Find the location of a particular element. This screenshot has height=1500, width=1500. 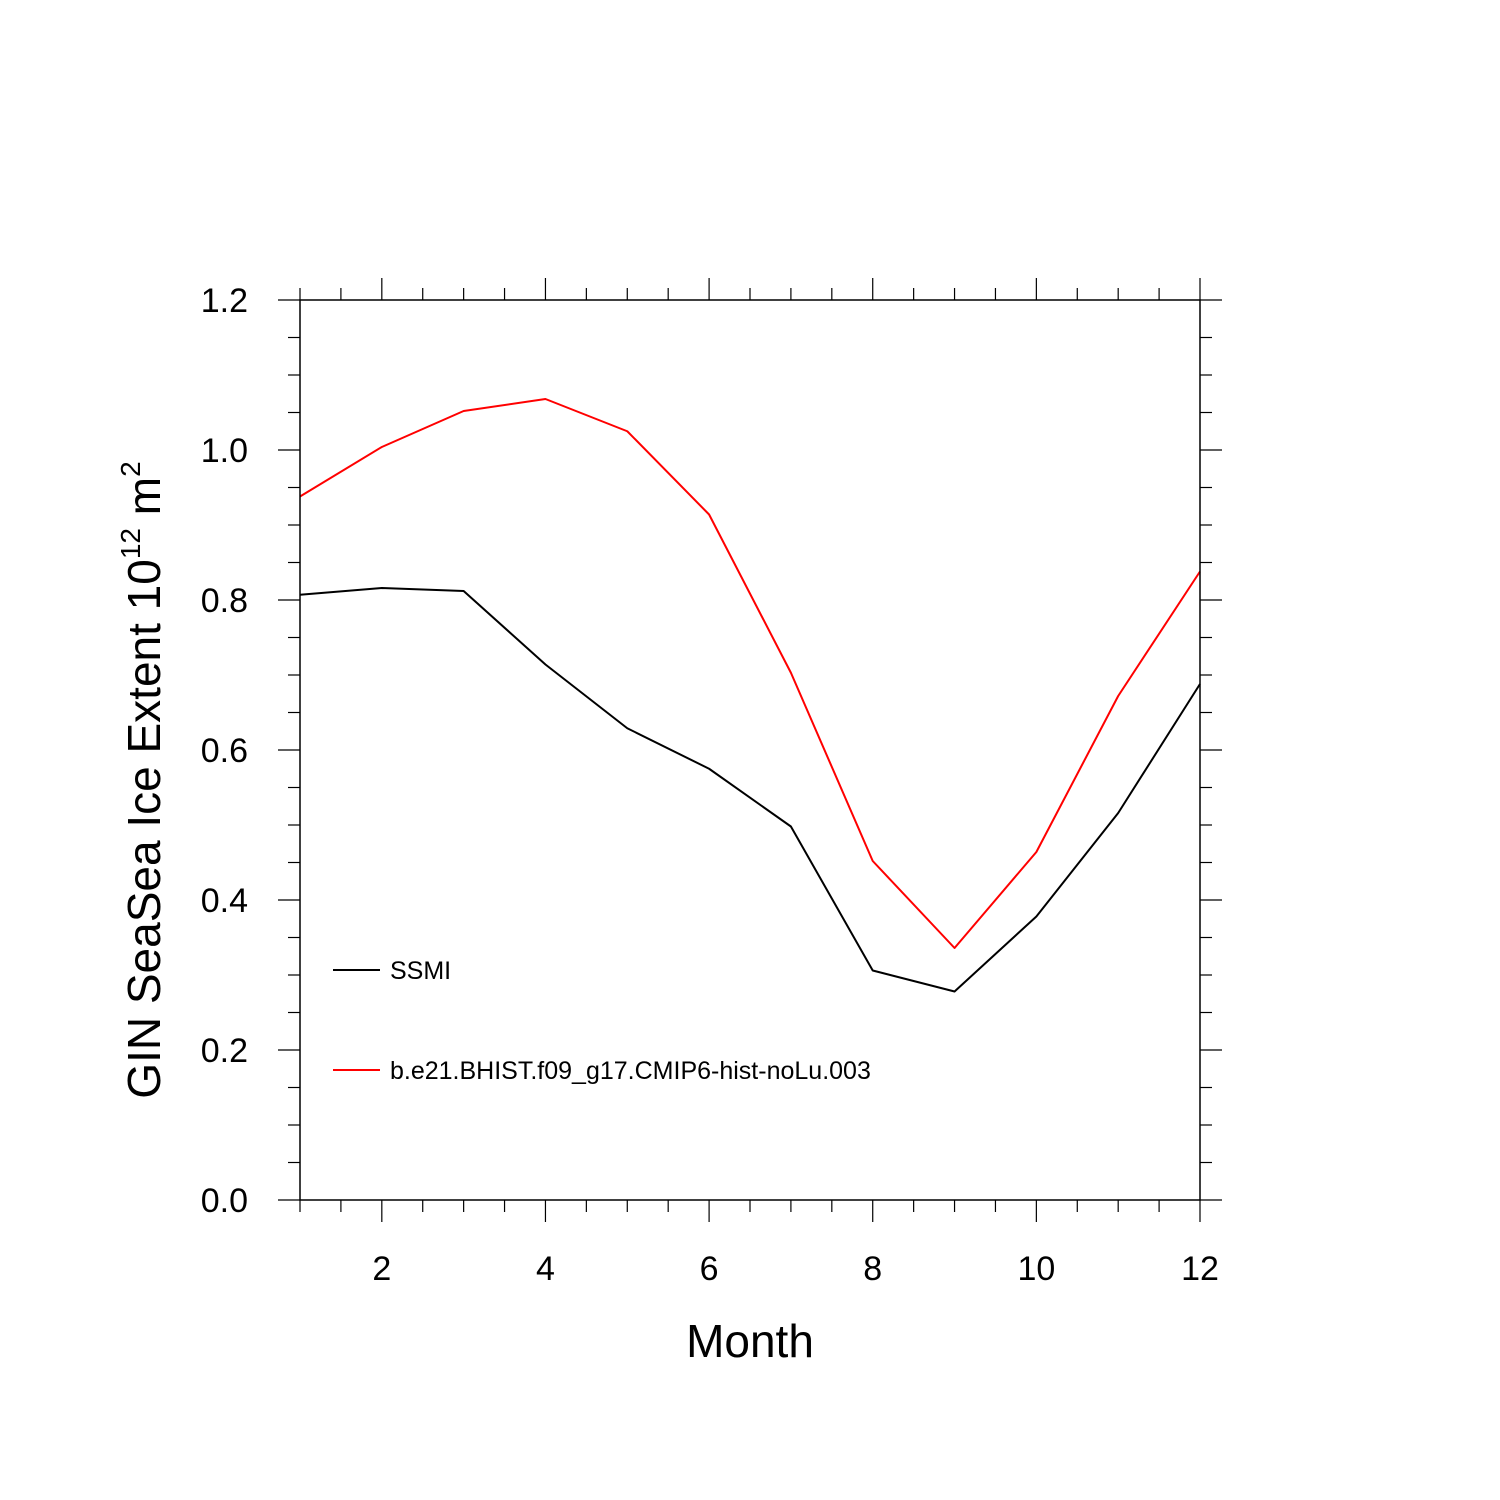

y-tick-label: 0.0 is located at coordinates (224, 1201).